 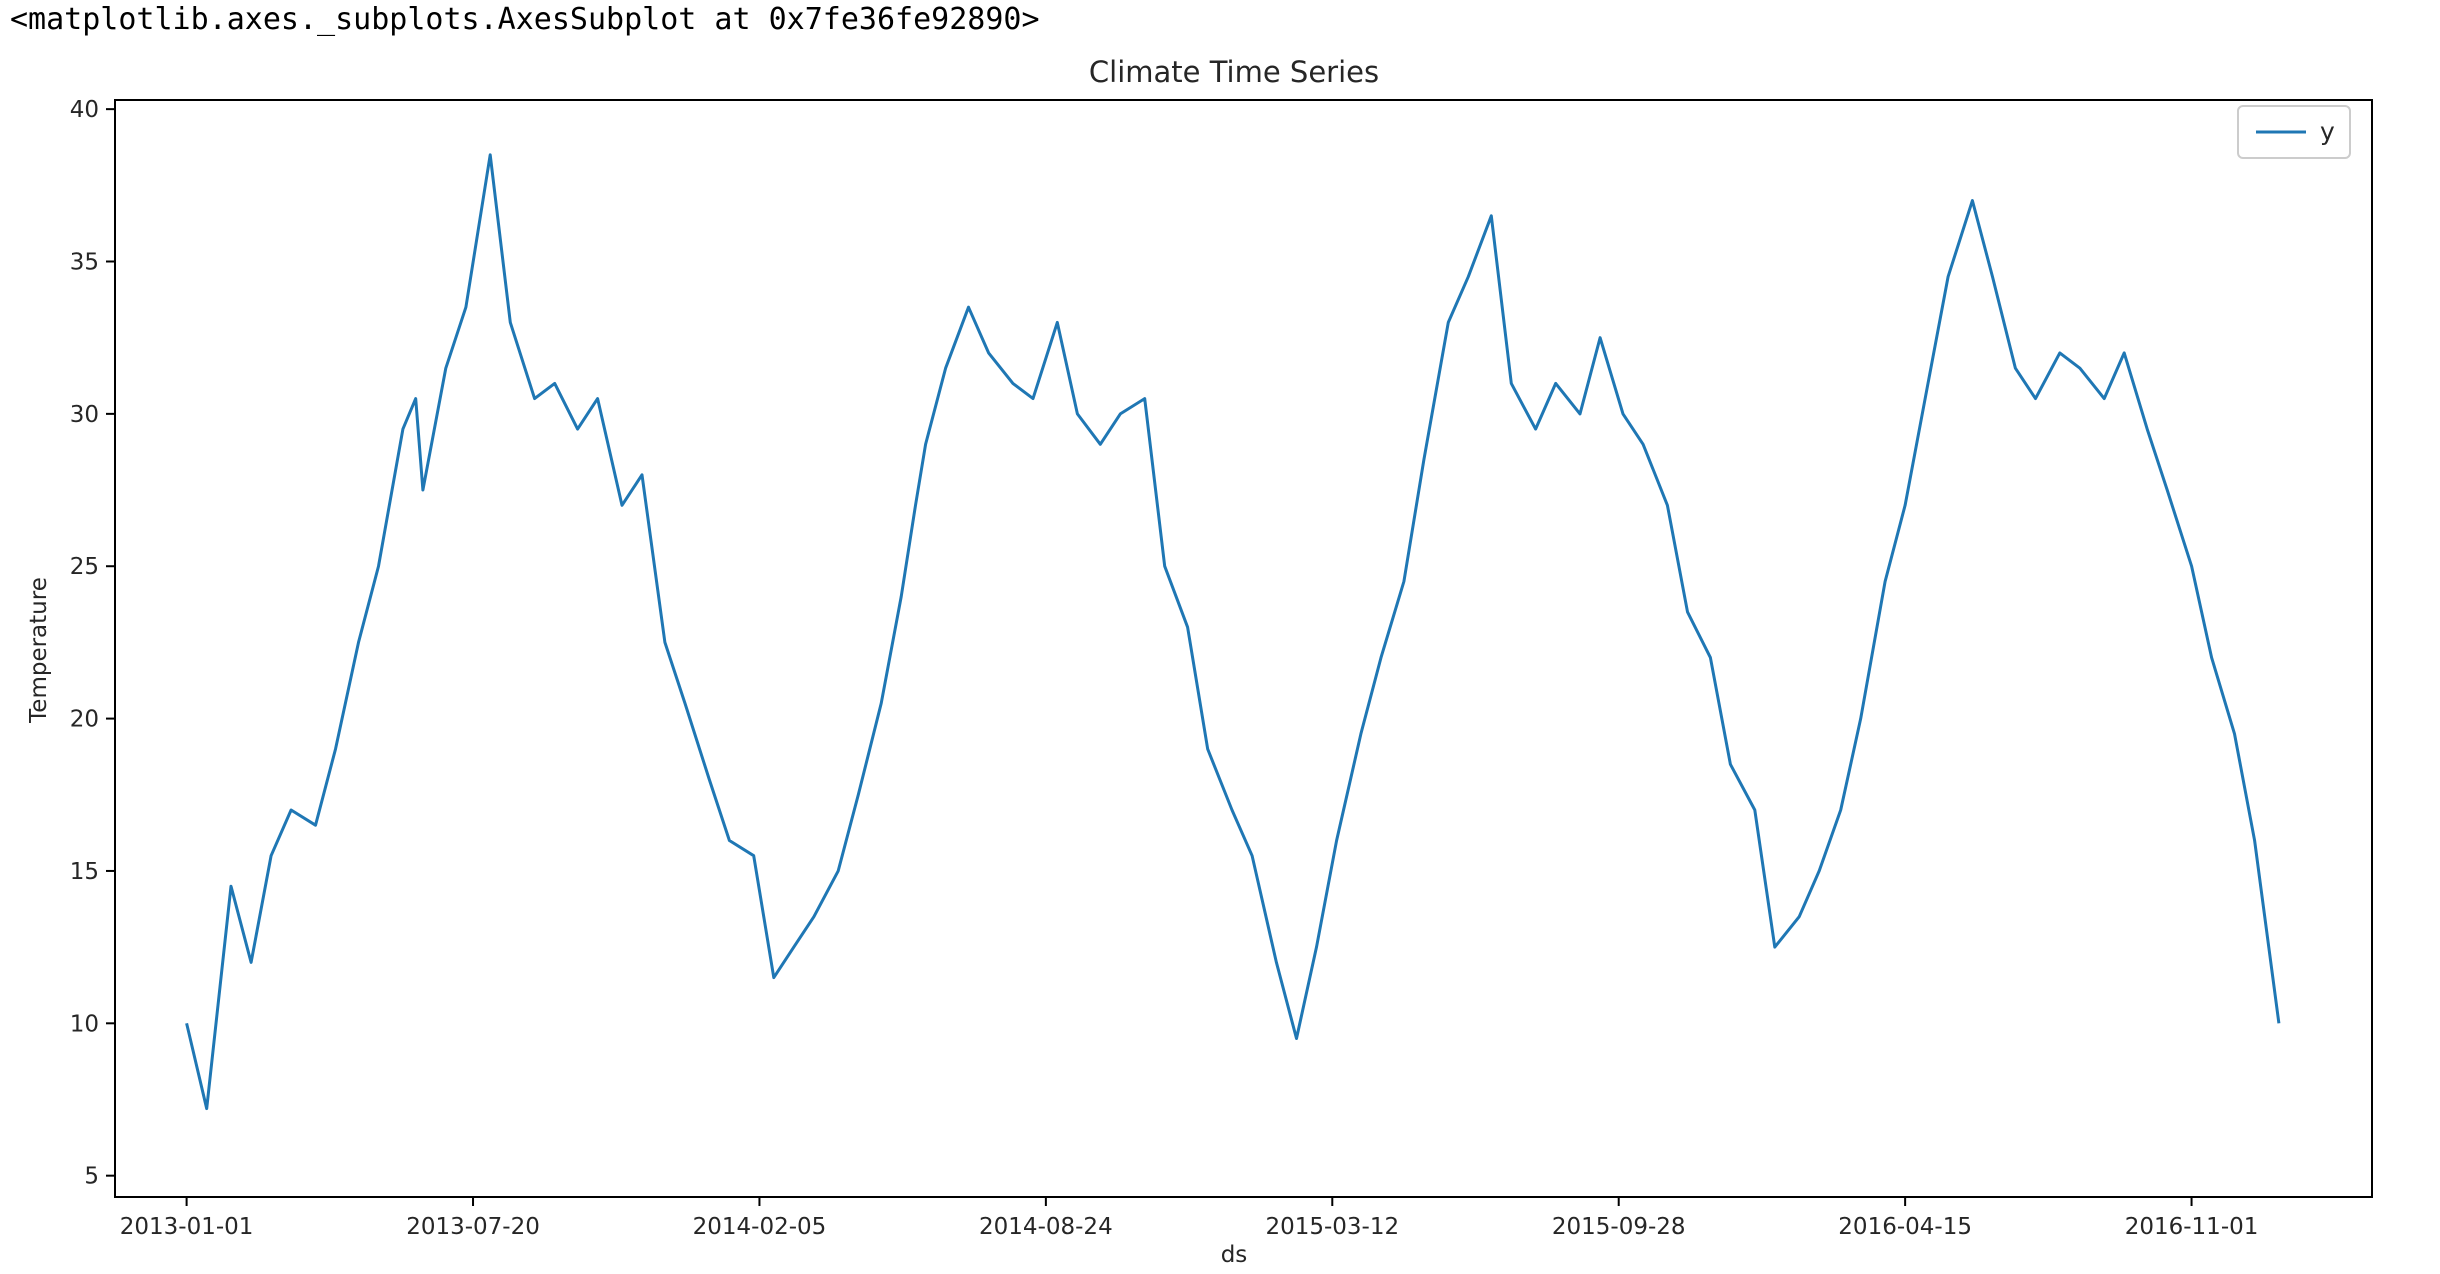 I want to click on legend-entry-y: y, so click(x=2327, y=131).